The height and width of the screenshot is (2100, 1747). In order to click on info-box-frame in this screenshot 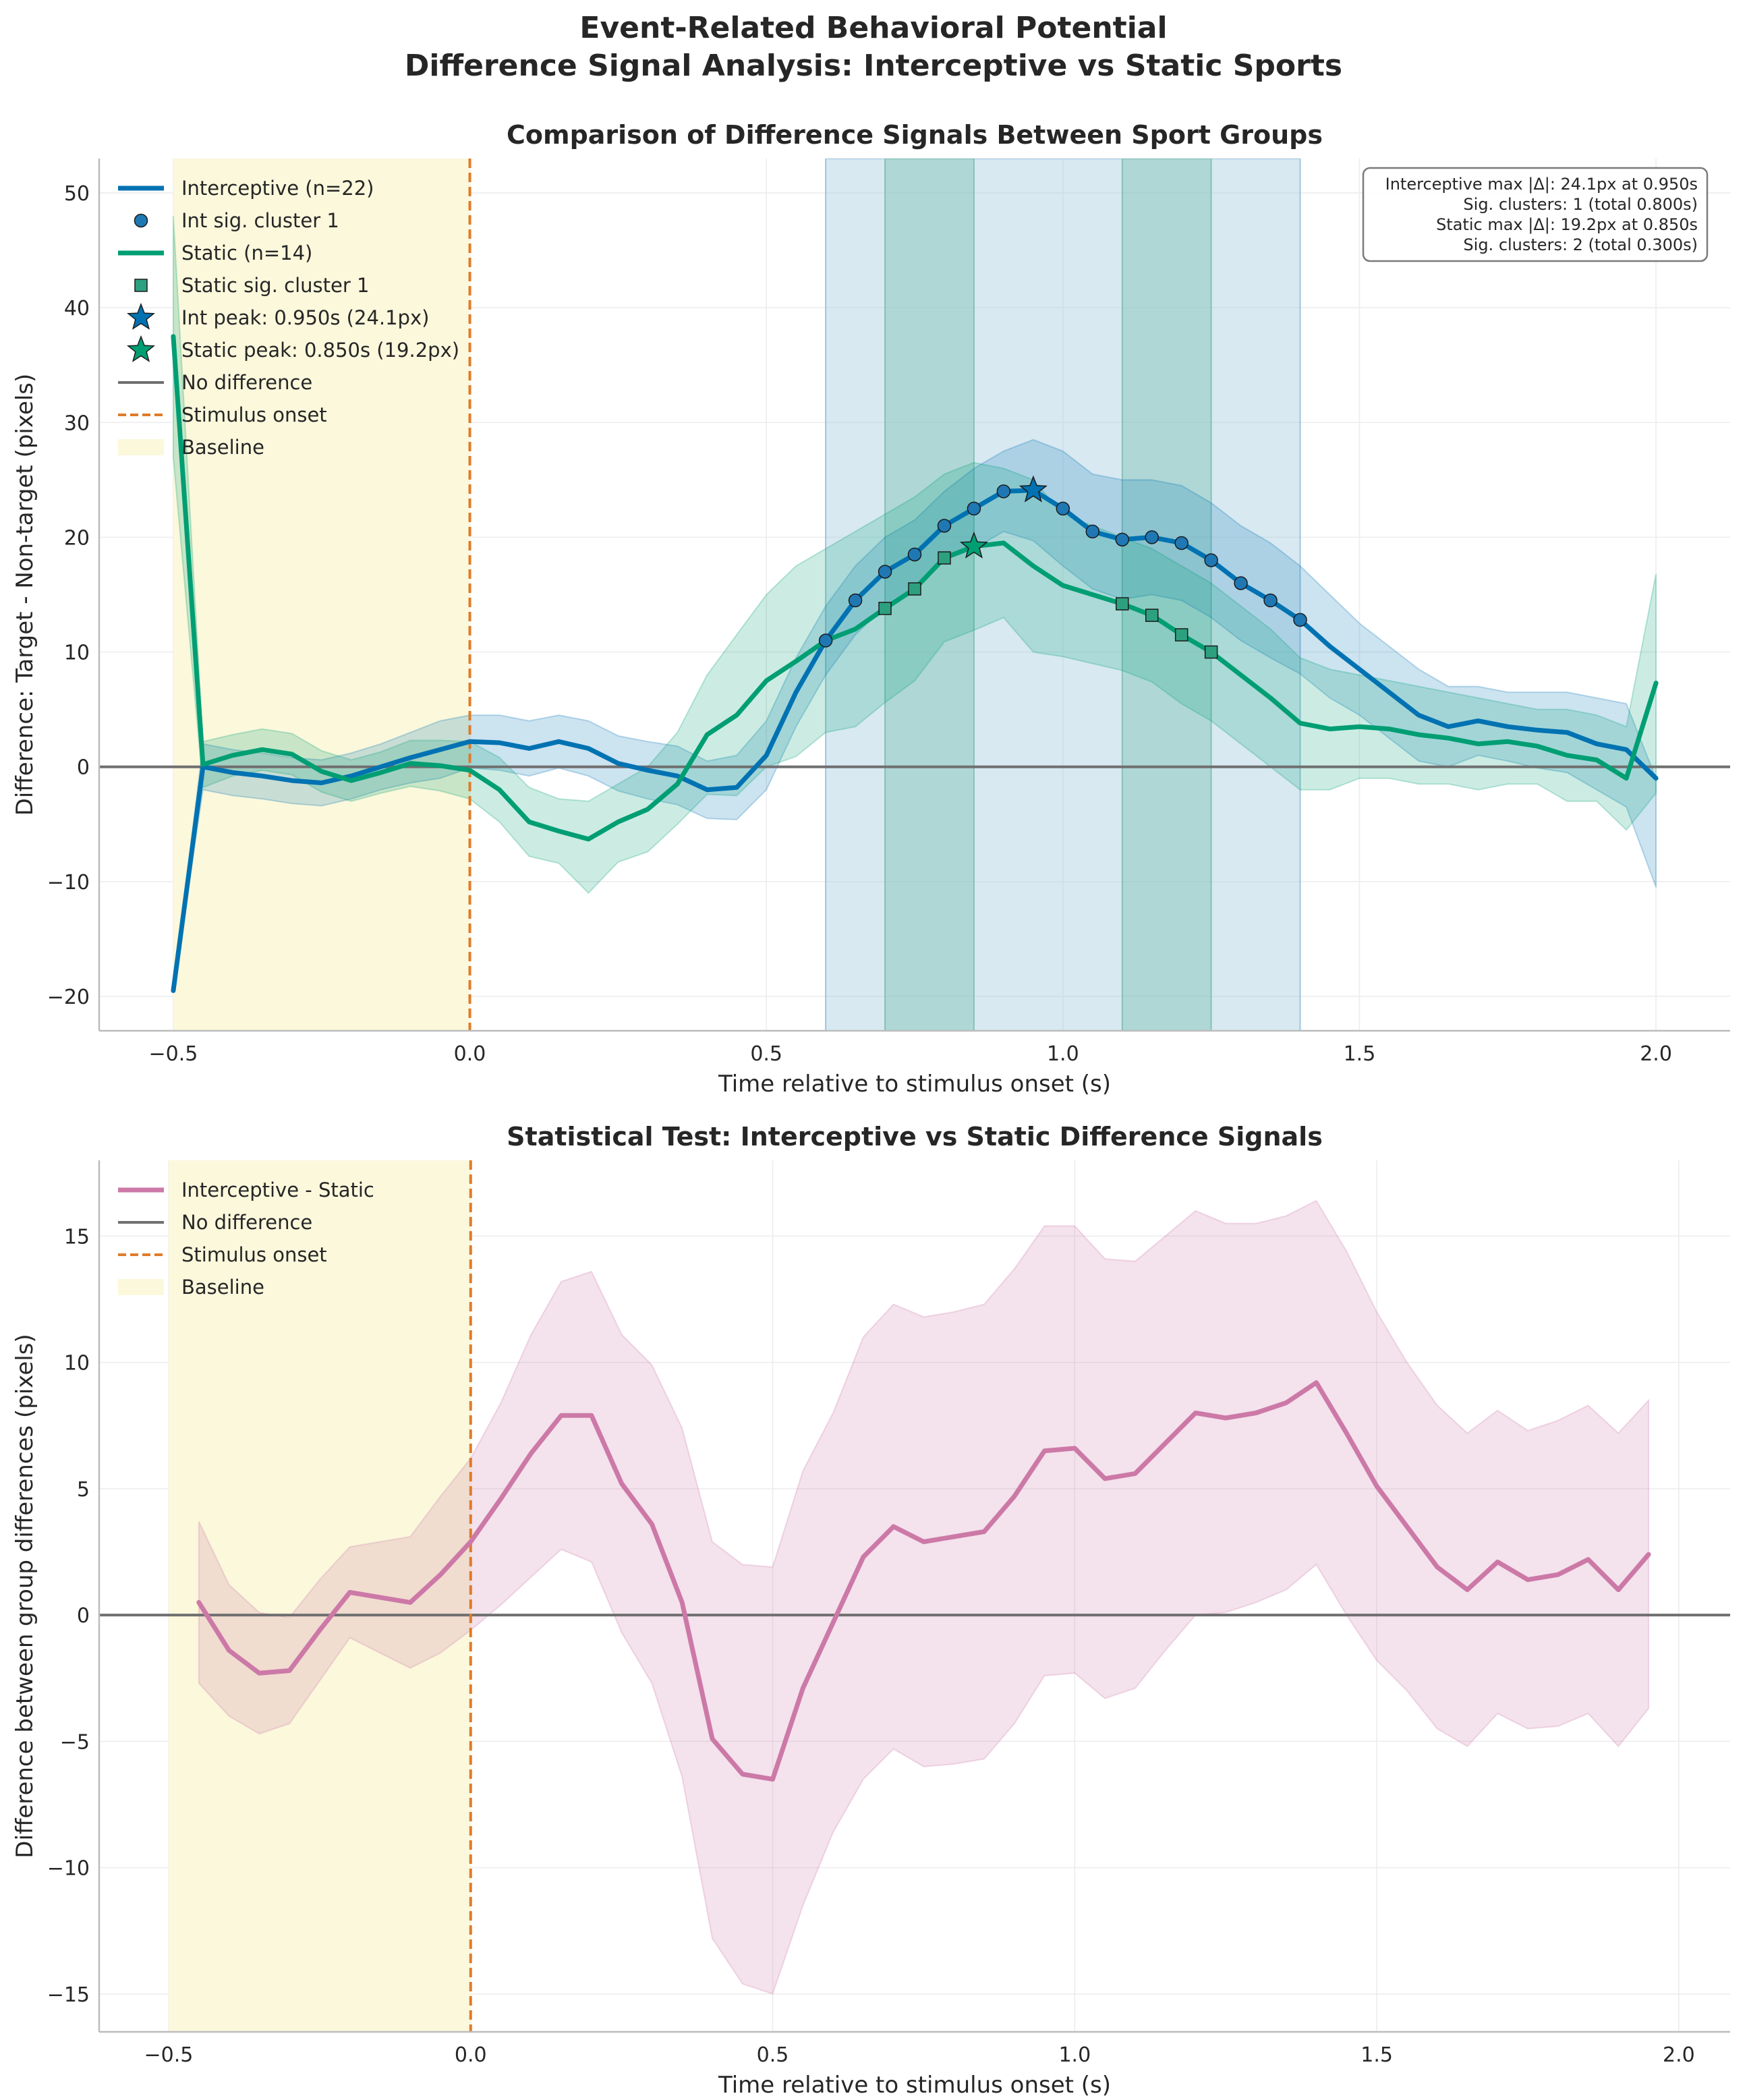, I will do `click(1535, 214)`.